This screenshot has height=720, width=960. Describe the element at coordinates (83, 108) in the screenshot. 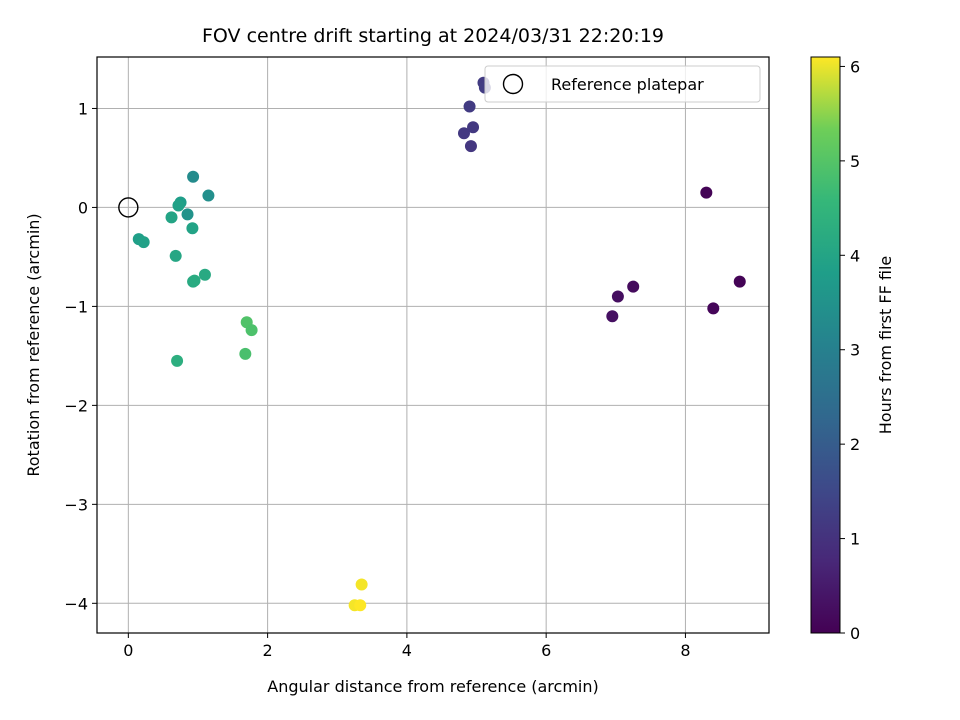

I see `y-tick-label: 1` at that location.